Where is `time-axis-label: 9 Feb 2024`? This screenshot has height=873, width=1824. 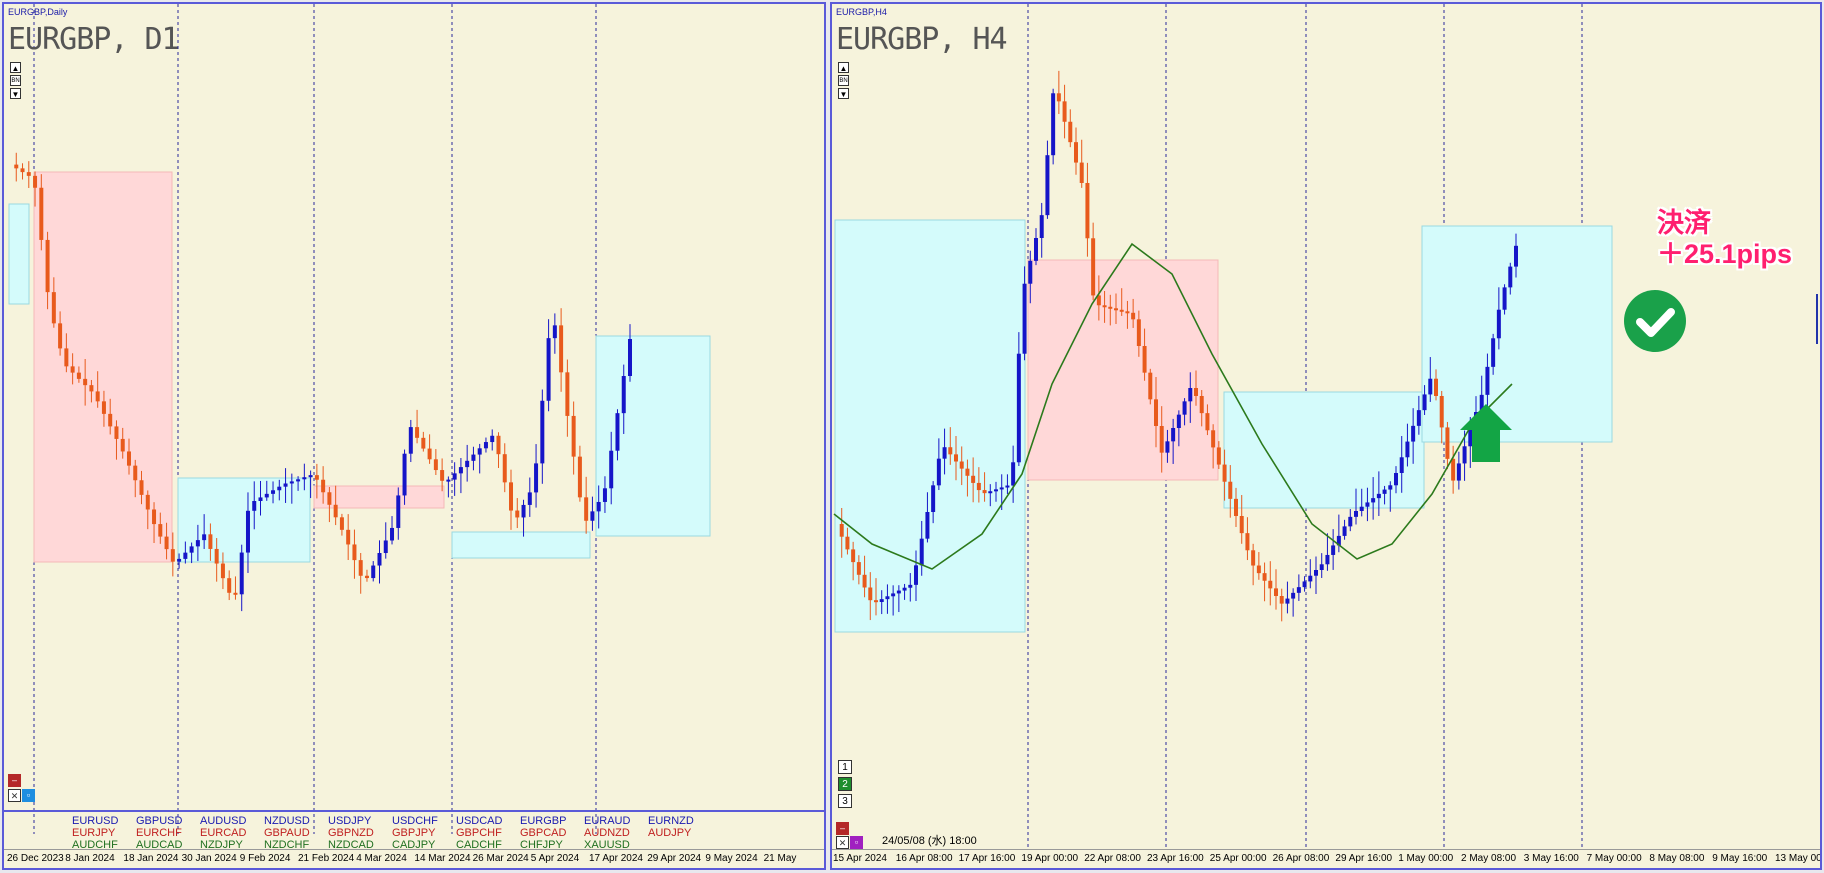 time-axis-label: 9 Feb 2024 is located at coordinates (265, 858).